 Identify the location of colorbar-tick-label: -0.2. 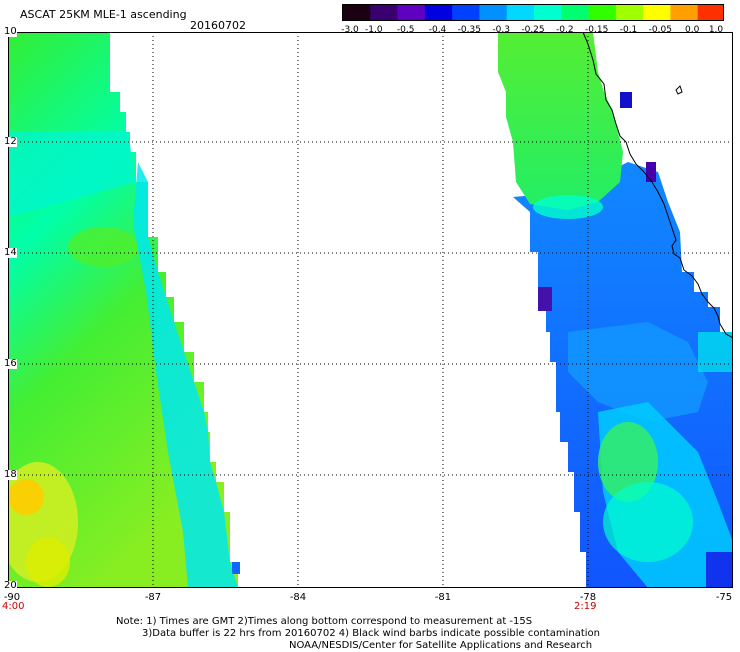
(565, 30).